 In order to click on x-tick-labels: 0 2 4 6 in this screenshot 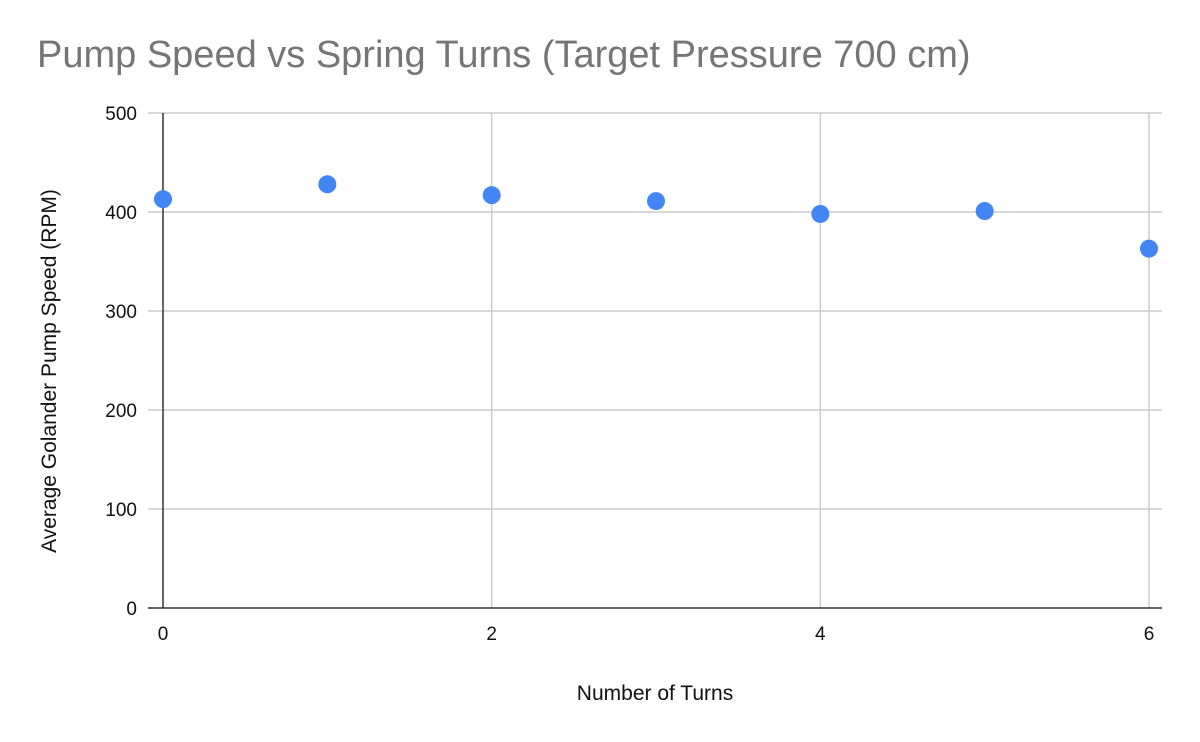, I will do `click(656, 634)`.